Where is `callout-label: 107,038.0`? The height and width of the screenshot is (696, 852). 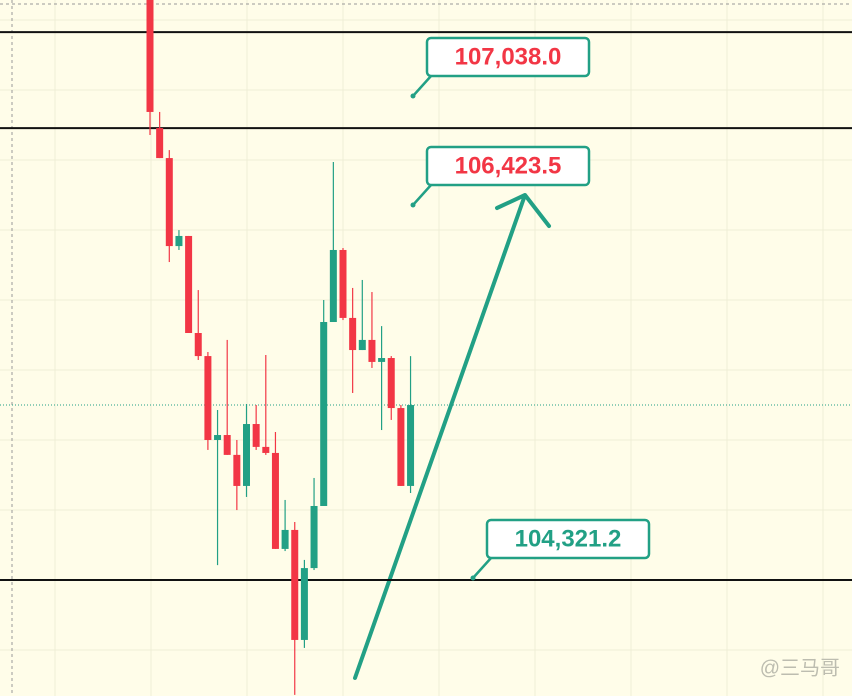
callout-label: 107,038.0 is located at coordinates (508, 56).